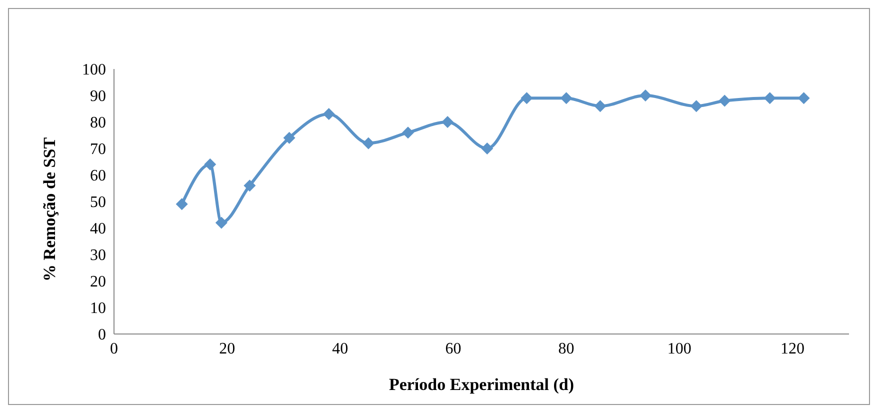 The image size is (877, 411). I want to click on x-tick-label: 120, so click(792, 349).